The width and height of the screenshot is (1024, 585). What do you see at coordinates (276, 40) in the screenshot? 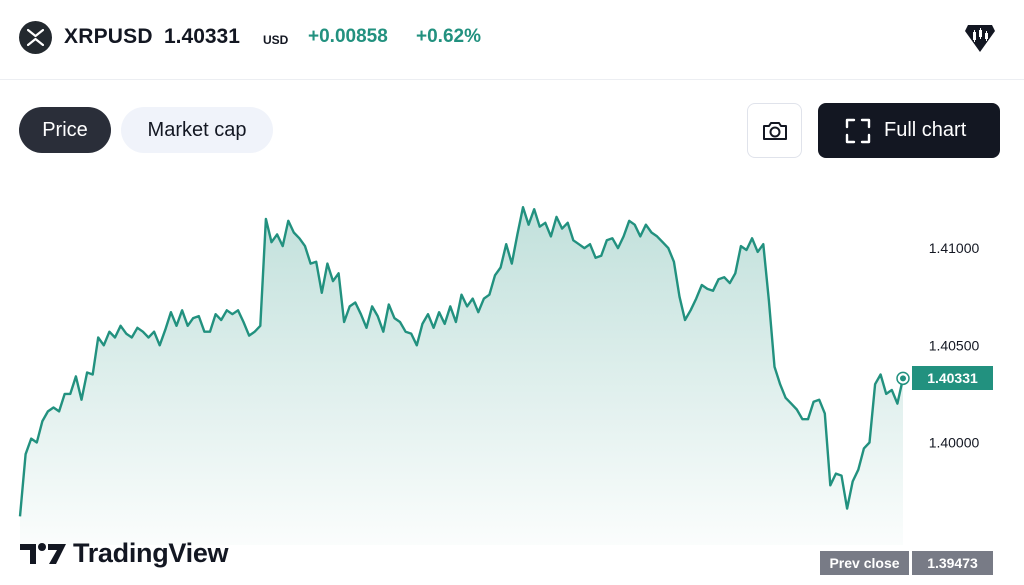
I see `currency-code: USD` at bounding box center [276, 40].